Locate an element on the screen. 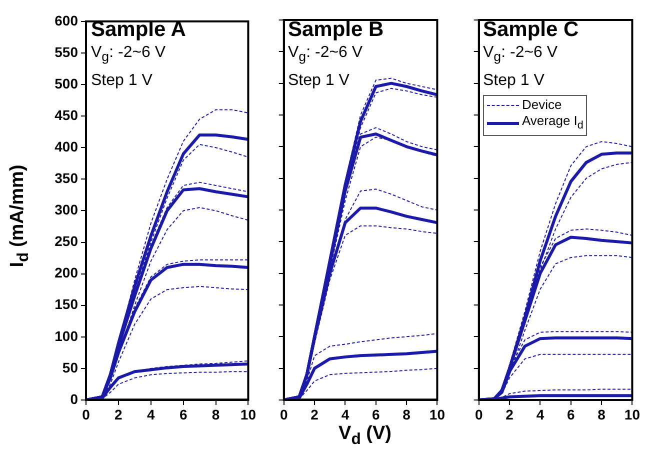 This screenshot has width=650, height=474. y-tick-label: 350 is located at coordinates (66, 178).